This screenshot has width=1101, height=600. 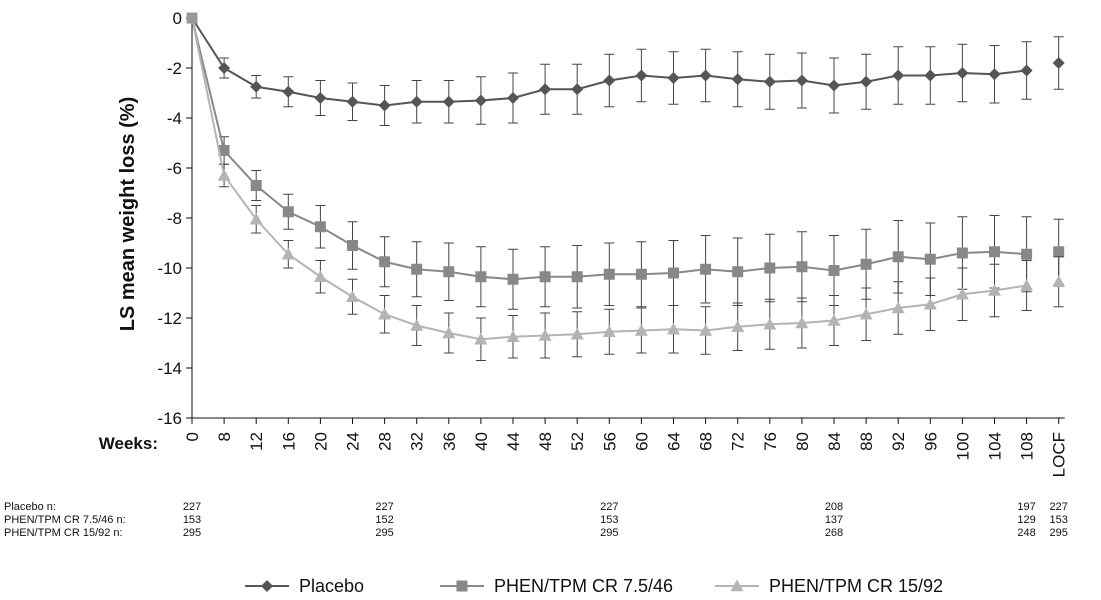 I want to click on x-tick-label: 56, so click(x=609, y=441).